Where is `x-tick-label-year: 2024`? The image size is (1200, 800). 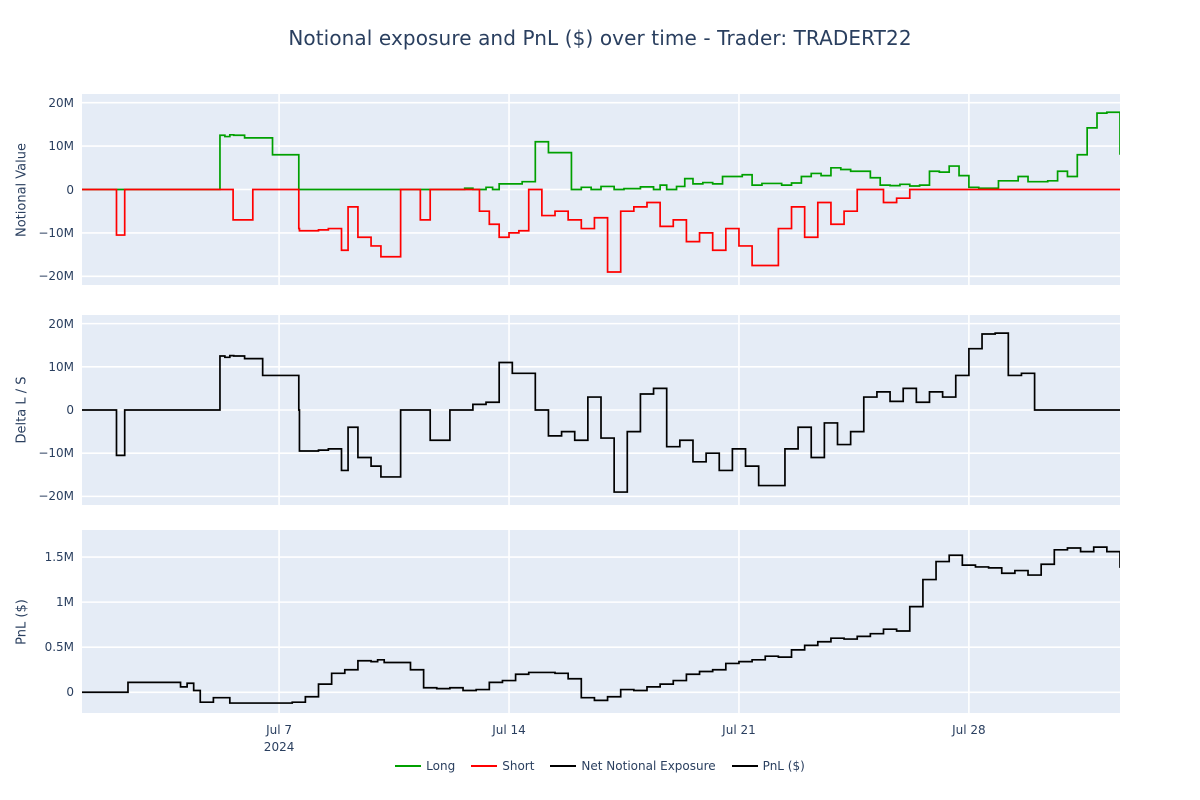 x-tick-label-year: 2024 is located at coordinates (279, 747).